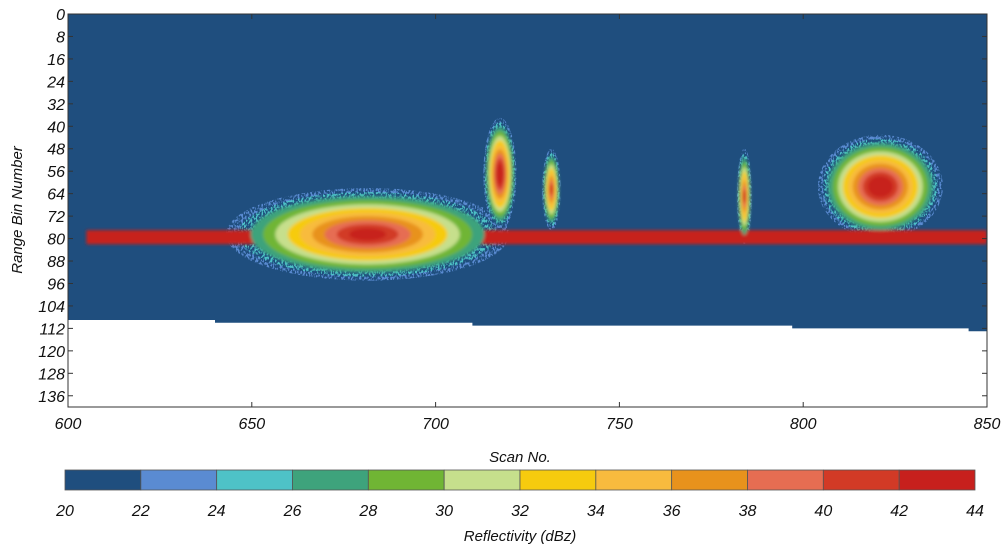  I want to click on y-tick-label: 96, so click(56, 284).